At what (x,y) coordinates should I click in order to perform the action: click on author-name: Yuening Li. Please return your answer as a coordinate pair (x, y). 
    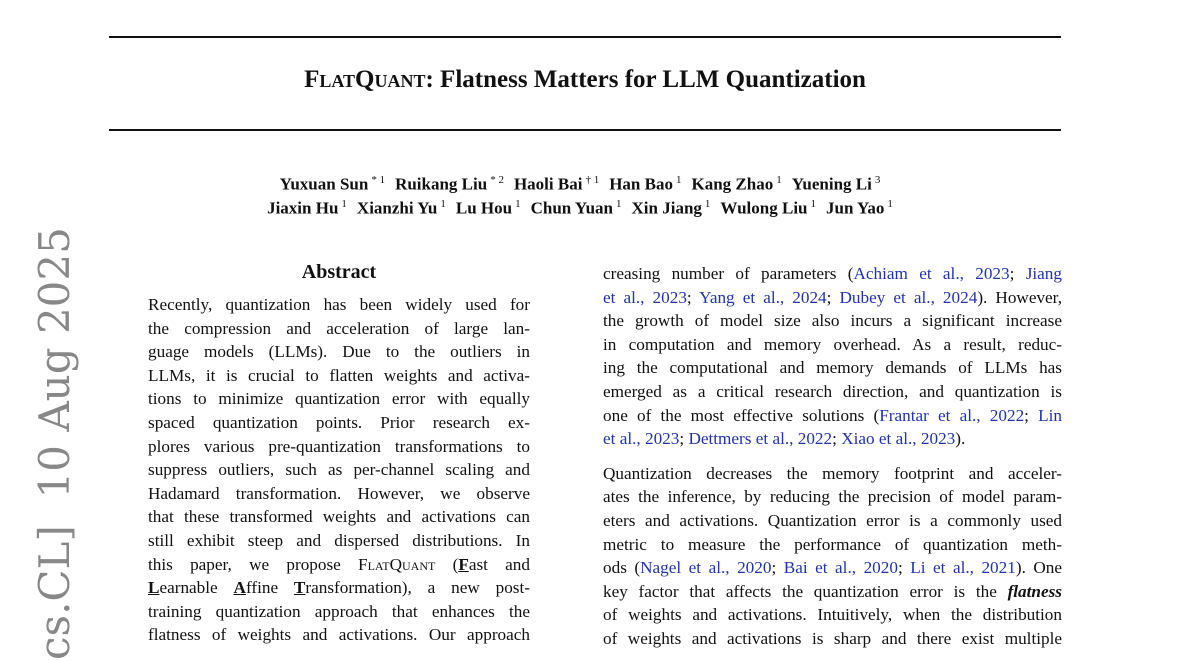
    Looking at the image, I should click on (831, 184).